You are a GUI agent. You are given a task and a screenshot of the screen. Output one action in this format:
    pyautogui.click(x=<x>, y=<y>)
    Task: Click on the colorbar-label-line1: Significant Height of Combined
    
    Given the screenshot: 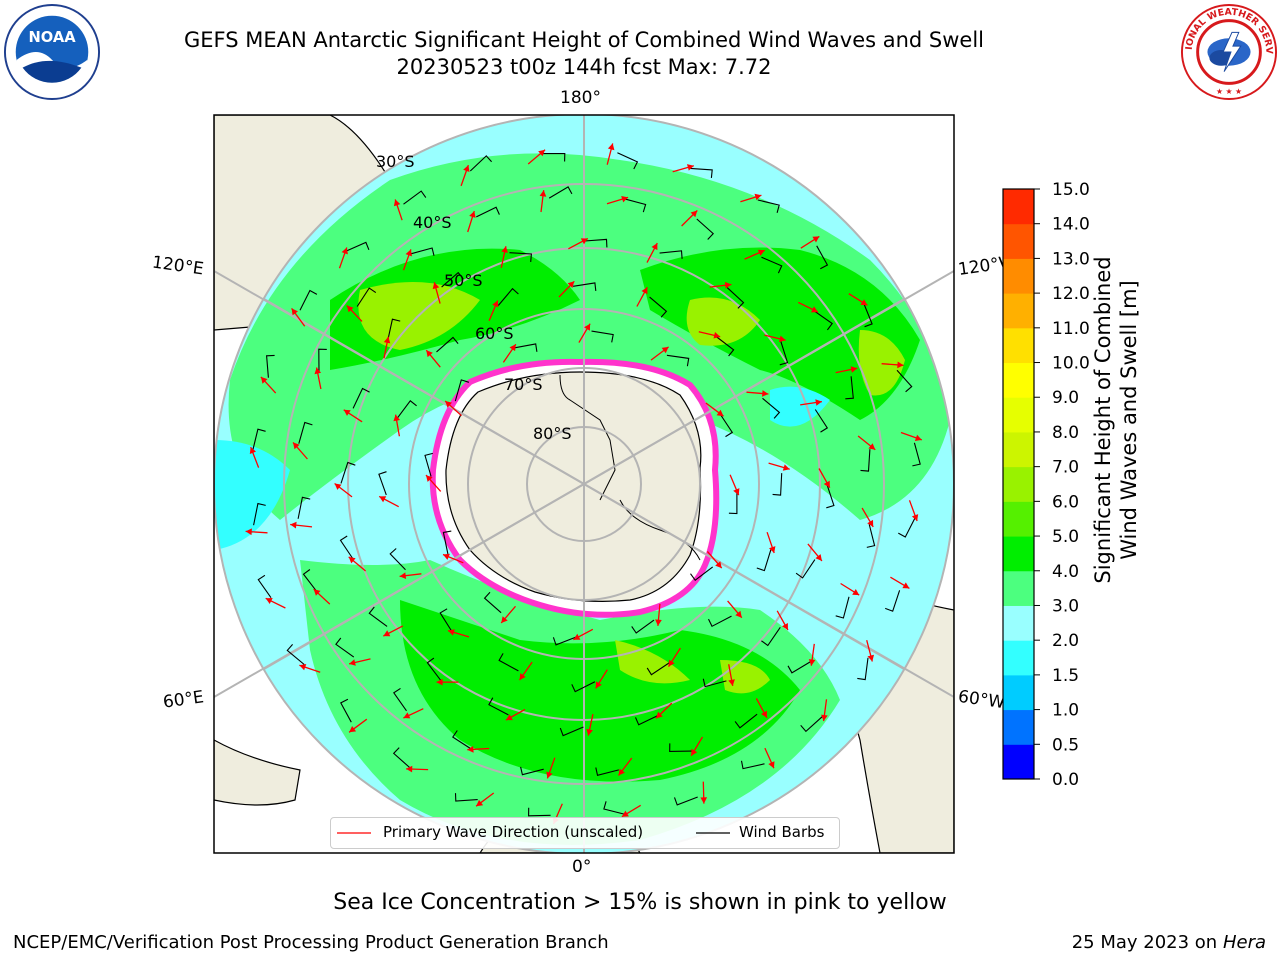 What is the action you would take?
    pyautogui.click(x=1103, y=420)
    